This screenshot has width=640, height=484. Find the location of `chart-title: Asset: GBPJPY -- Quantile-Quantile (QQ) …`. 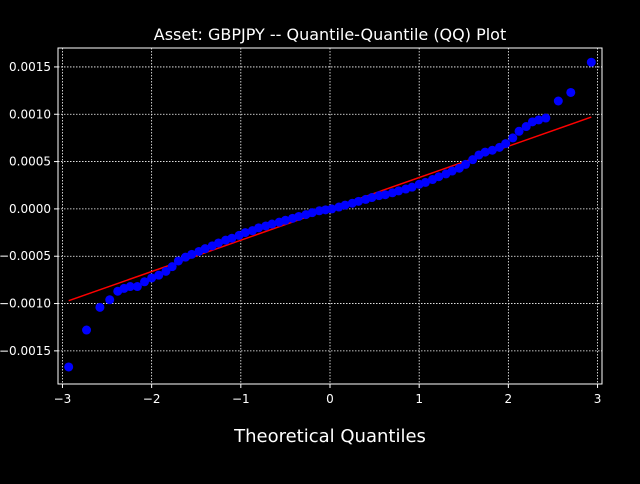

chart-title: Asset: GBPJPY -- Quantile-Quantile (QQ) … is located at coordinates (330, 34).